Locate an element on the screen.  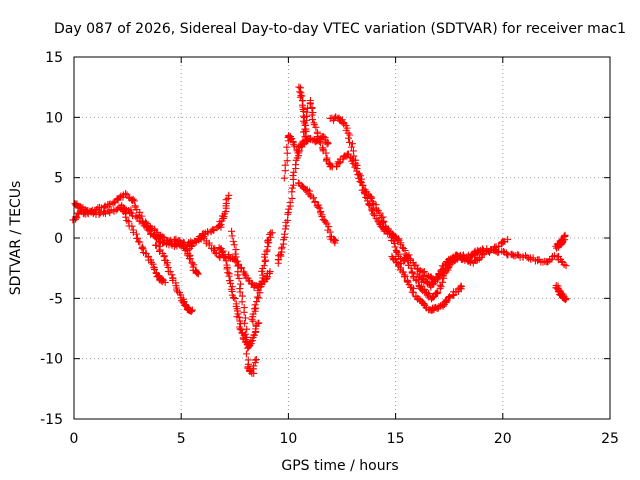
series-sat-a is located at coordinates (151, 219).